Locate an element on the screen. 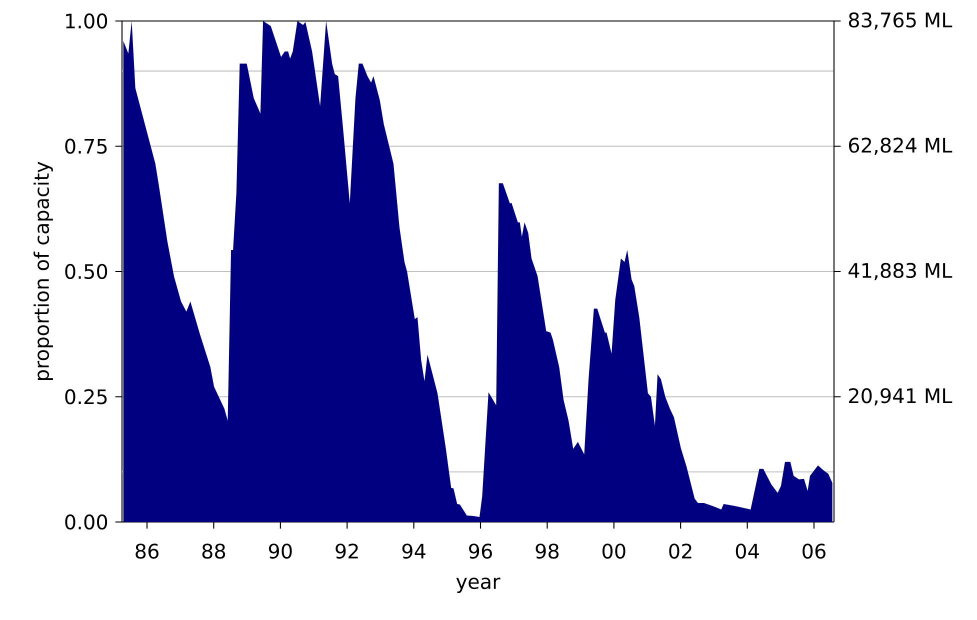  y2-tick-label: 83,765 ML is located at coordinates (900, 21).